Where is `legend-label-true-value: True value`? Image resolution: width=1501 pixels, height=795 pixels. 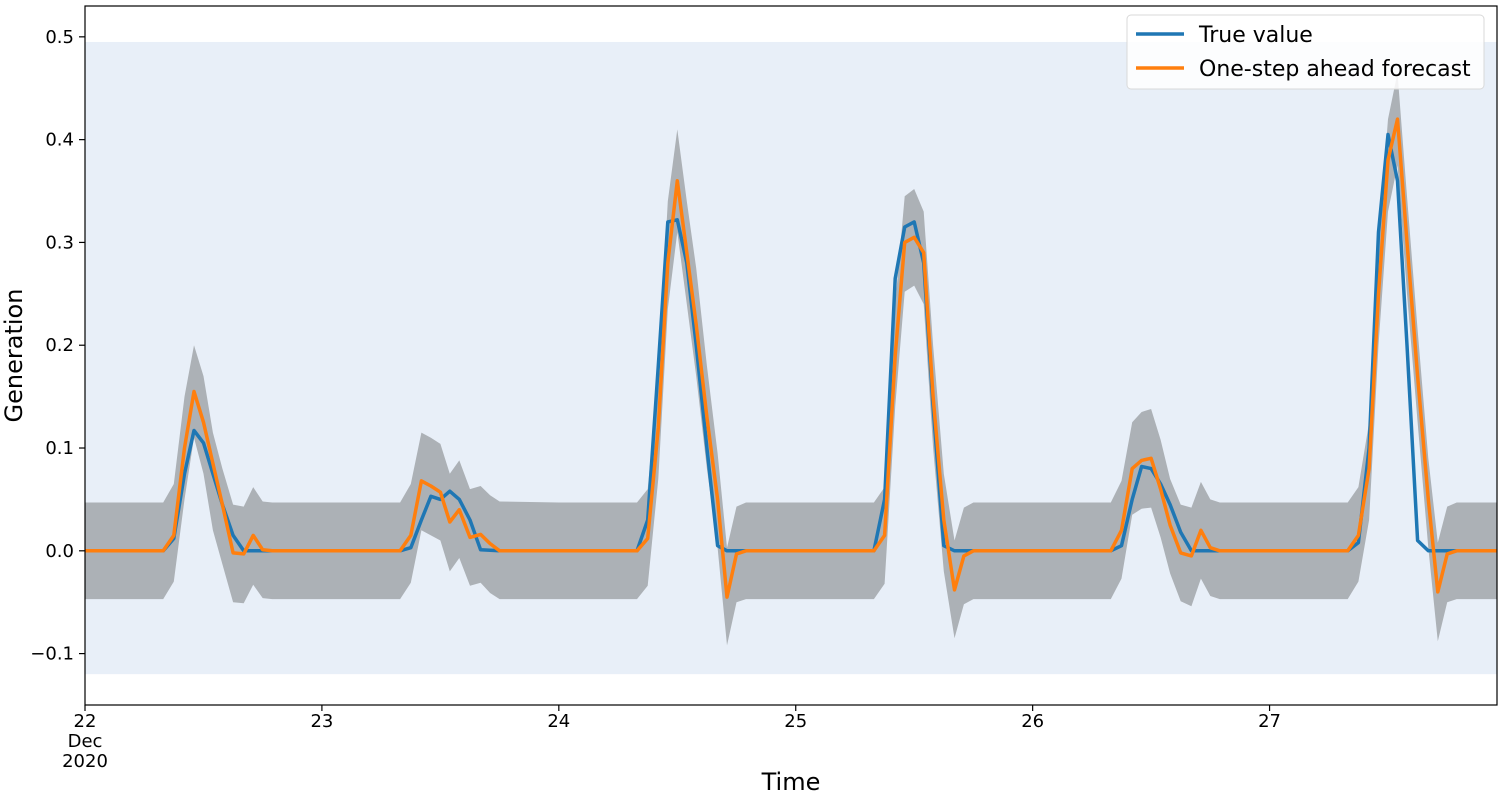
legend-label-true-value: True value is located at coordinates (1255, 35).